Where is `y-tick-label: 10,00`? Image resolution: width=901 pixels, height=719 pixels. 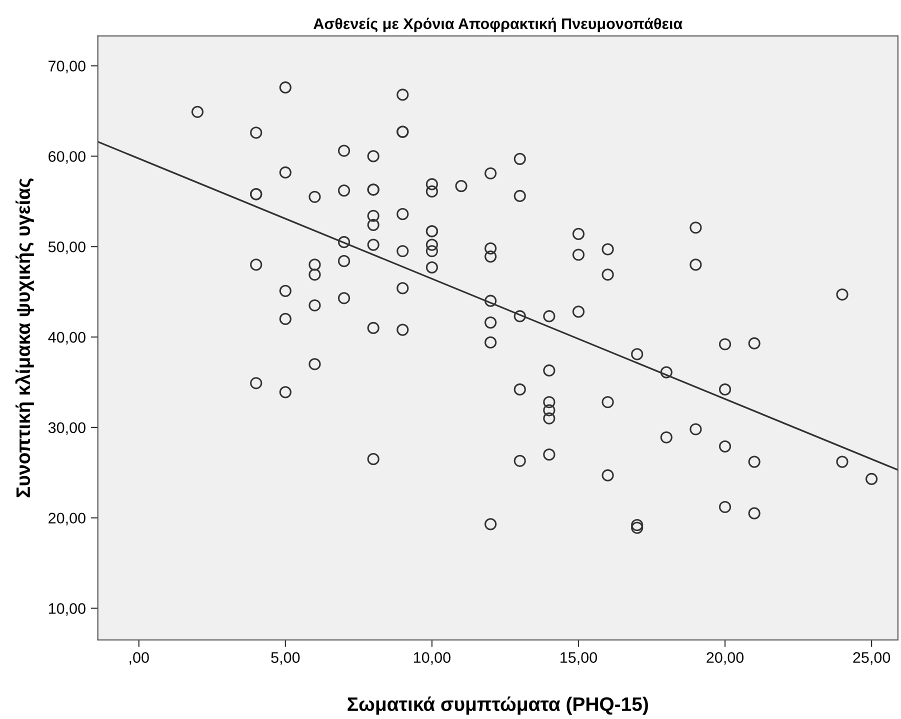 y-tick-label: 10,00 is located at coordinates (67, 609).